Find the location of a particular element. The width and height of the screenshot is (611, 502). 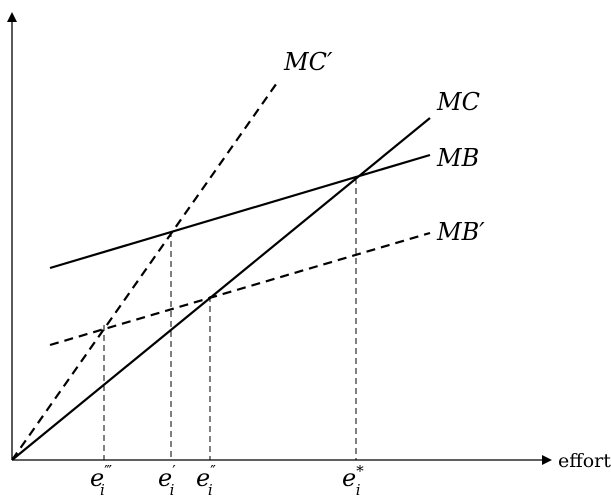

mc-label: MC is located at coordinates (458, 102).